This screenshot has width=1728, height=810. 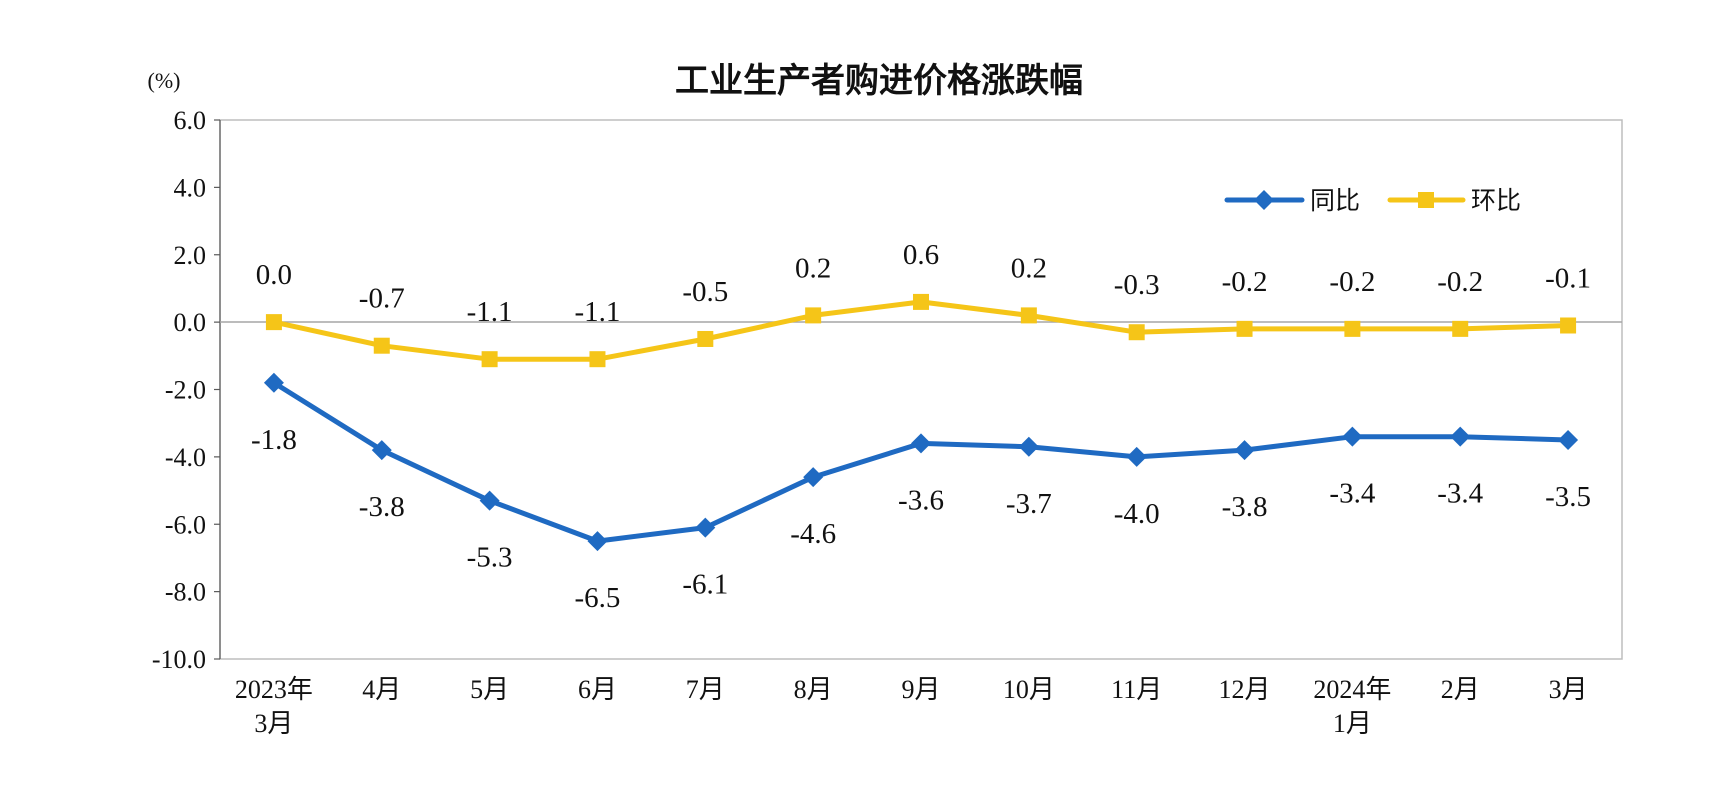 What do you see at coordinates (185, 457) in the screenshot?
I see `y-tick-label: -4.0` at bounding box center [185, 457].